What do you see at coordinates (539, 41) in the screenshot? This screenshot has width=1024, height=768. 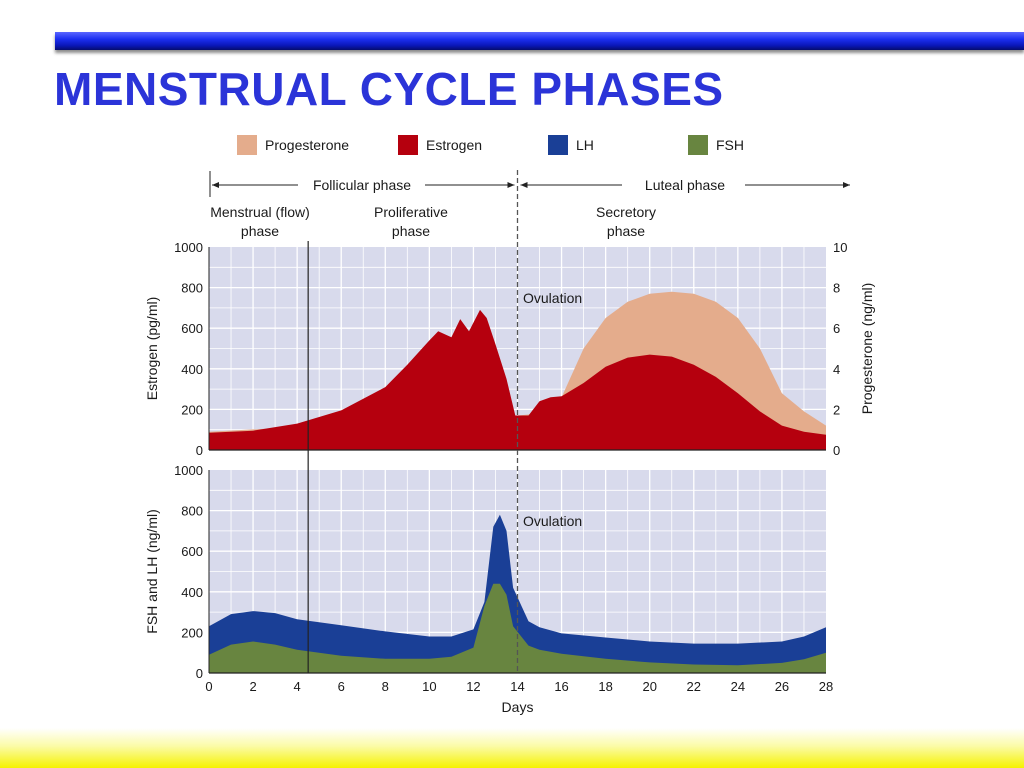 I see `title-bar-decoration` at bounding box center [539, 41].